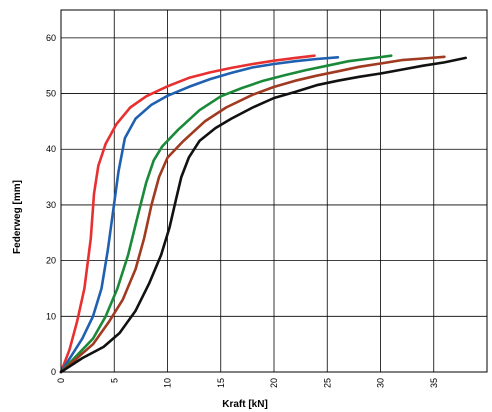 The width and height of the screenshot is (492, 412). Describe the element at coordinates (274, 383) in the screenshot. I see `x-tick-label: 20` at that location.